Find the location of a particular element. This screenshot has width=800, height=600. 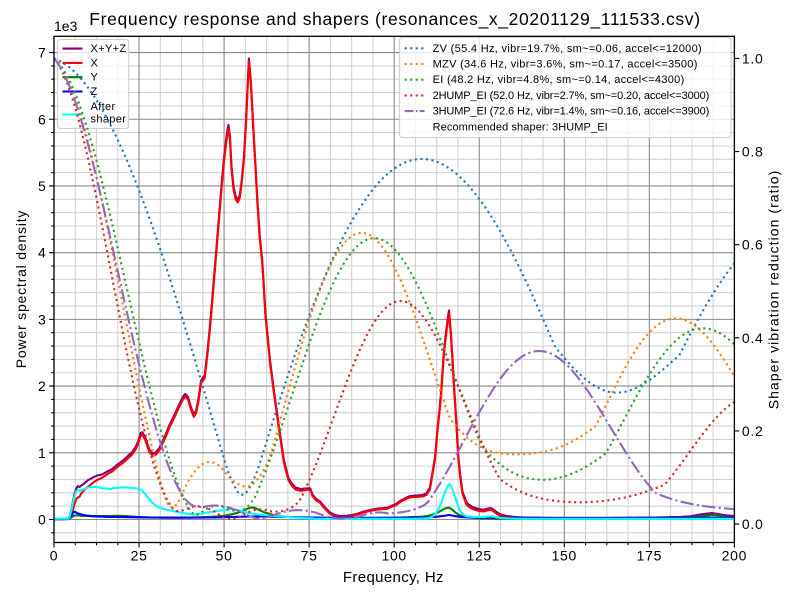

svg-text: 0.6 is located at coordinates (753, 245).